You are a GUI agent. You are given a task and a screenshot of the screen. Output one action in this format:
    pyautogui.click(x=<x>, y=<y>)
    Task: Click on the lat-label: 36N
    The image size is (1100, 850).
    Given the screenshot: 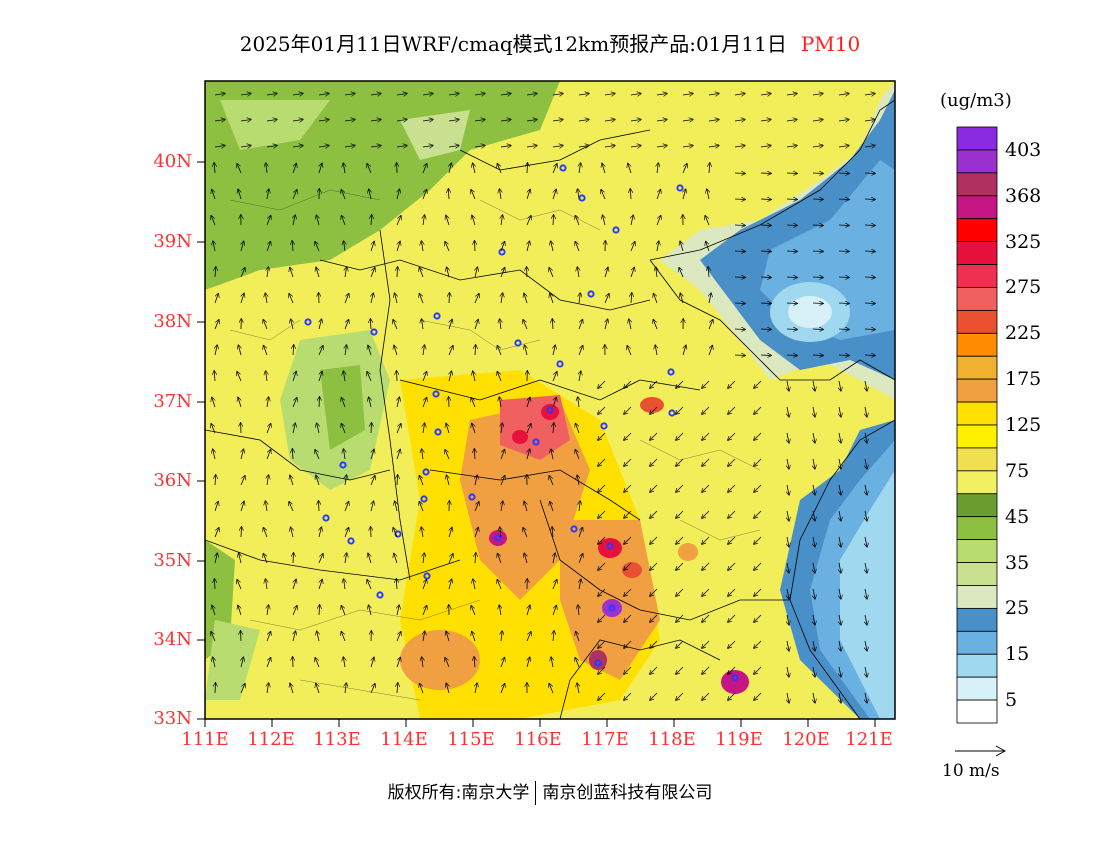 What is the action you would take?
    pyautogui.click(x=172, y=480)
    